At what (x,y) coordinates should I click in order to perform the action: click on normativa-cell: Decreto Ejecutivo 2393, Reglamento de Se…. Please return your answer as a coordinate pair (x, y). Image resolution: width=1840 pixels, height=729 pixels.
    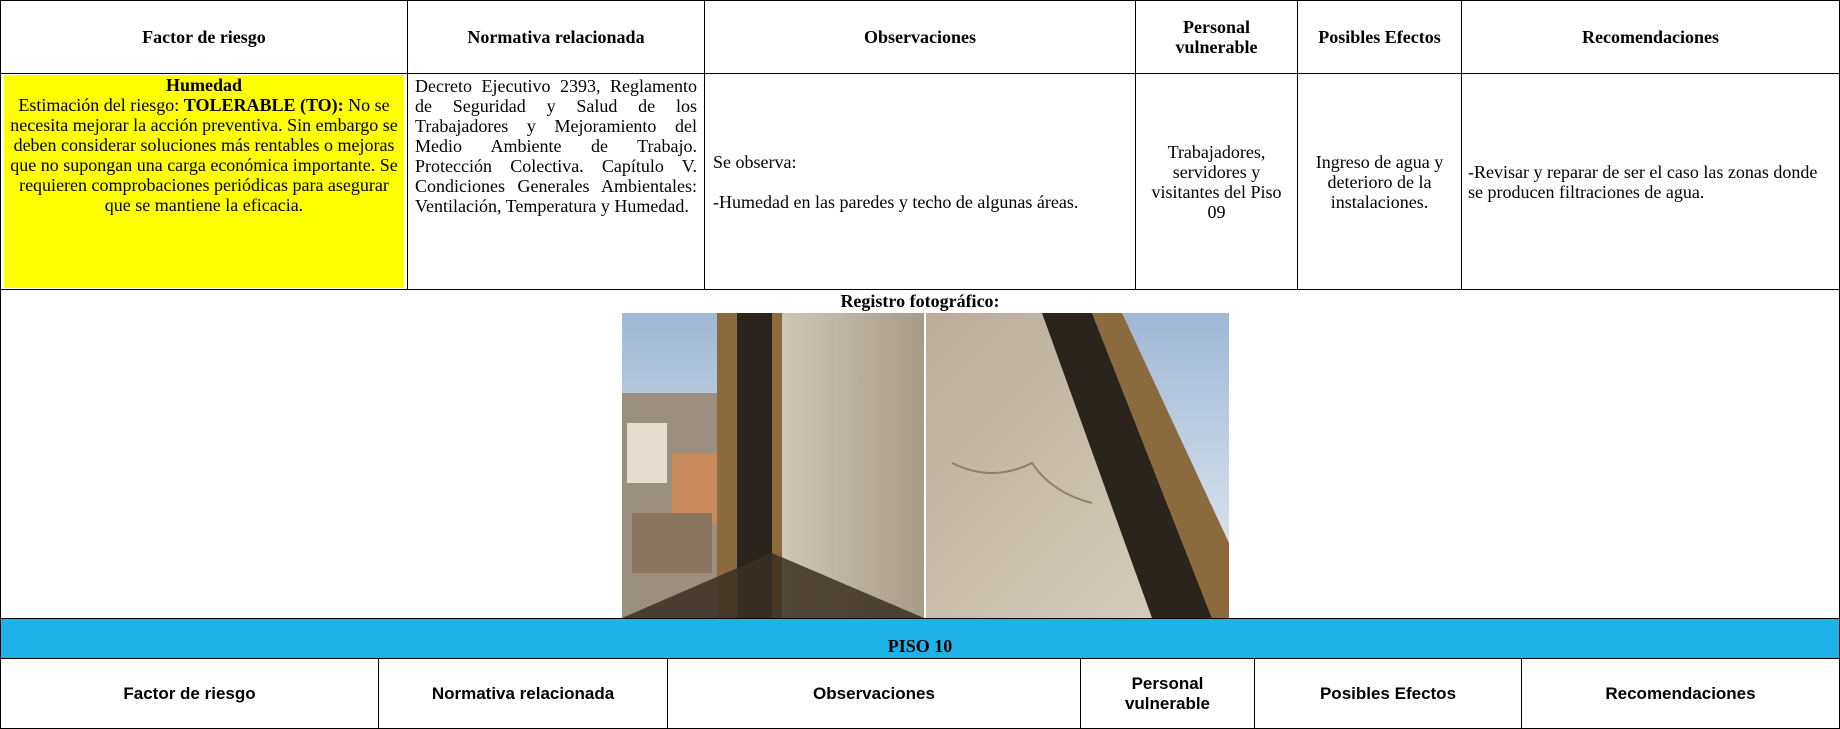
    Looking at the image, I should click on (556, 181).